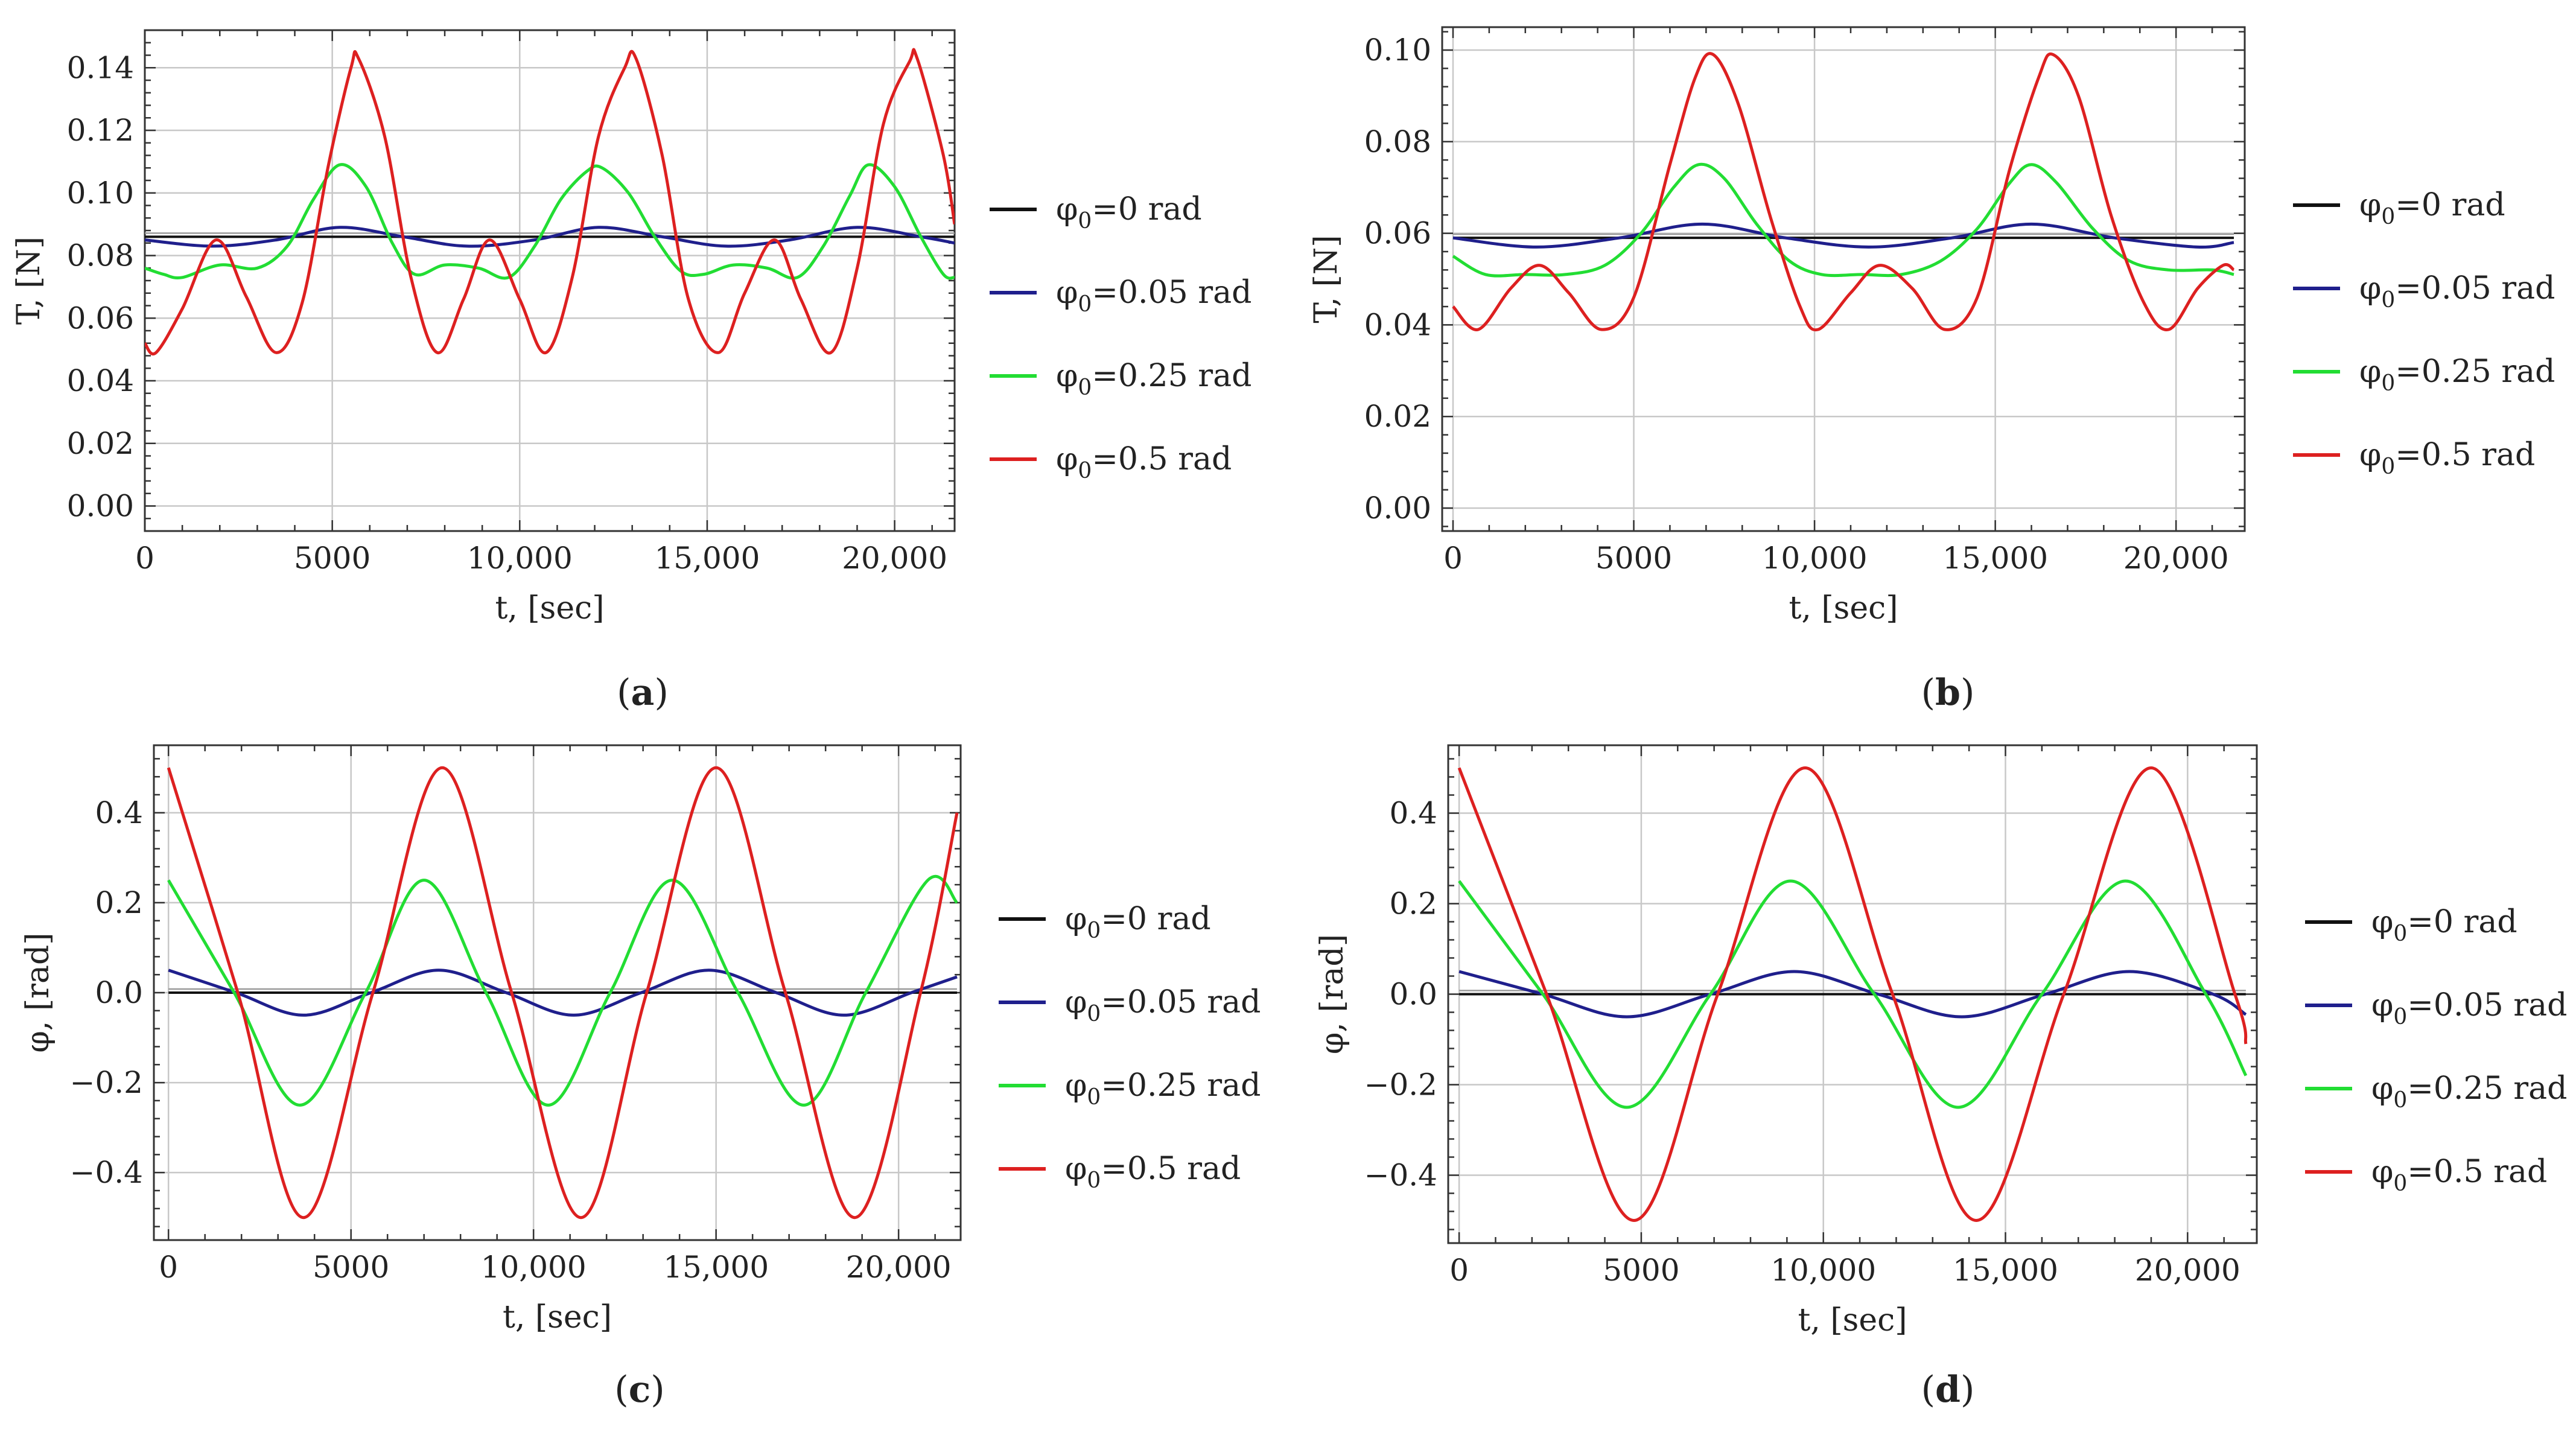  Describe the element at coordinates (1948, 693) in the screenshot. I see `panel-label: (b)` at that location.